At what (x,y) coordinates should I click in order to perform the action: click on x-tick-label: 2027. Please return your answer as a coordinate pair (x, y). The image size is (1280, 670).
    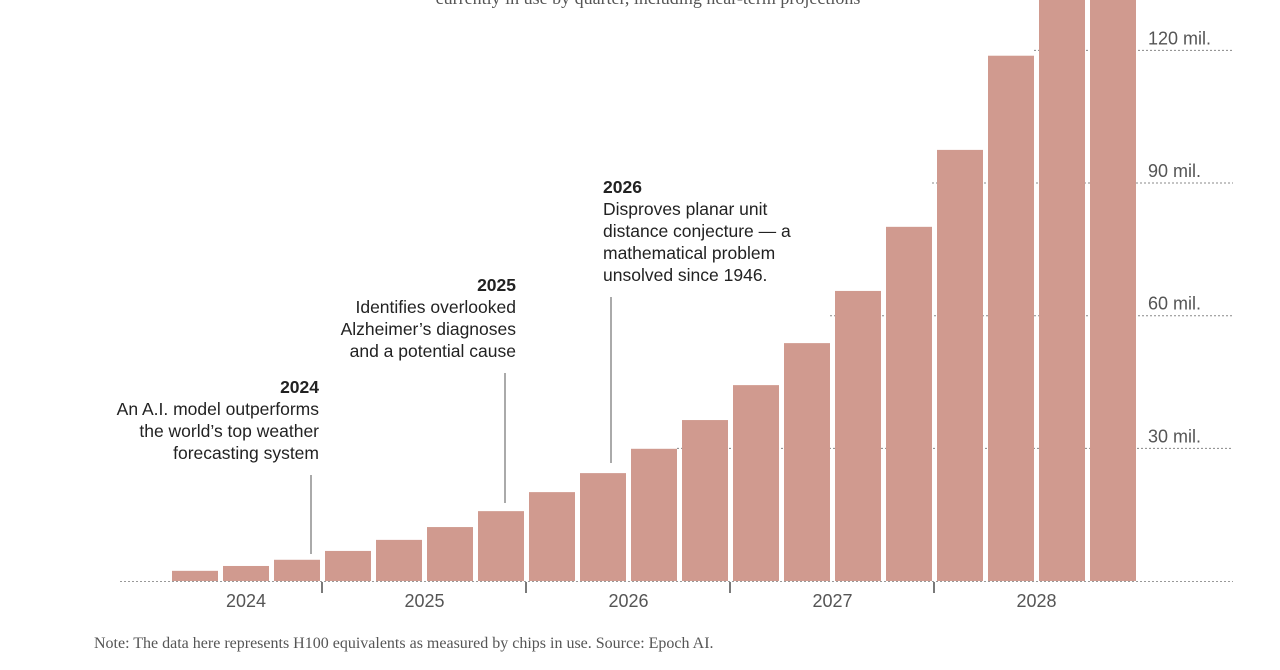
    Looking at the image, I should click on (832, 601).